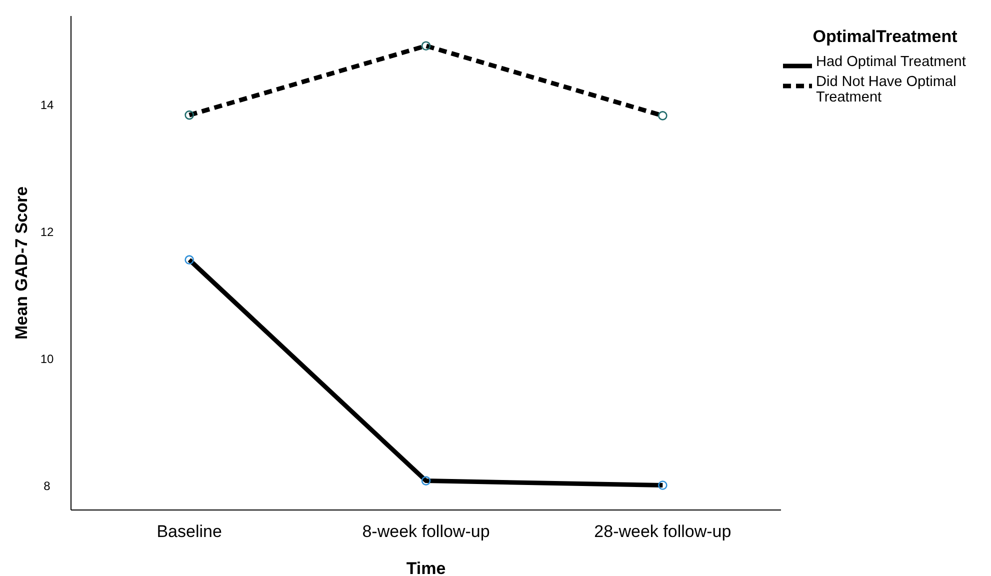 The width and height of the screenshot is (991, 576). I want to click on x-tick-label: 28-week follow-up, so click(663, 531).